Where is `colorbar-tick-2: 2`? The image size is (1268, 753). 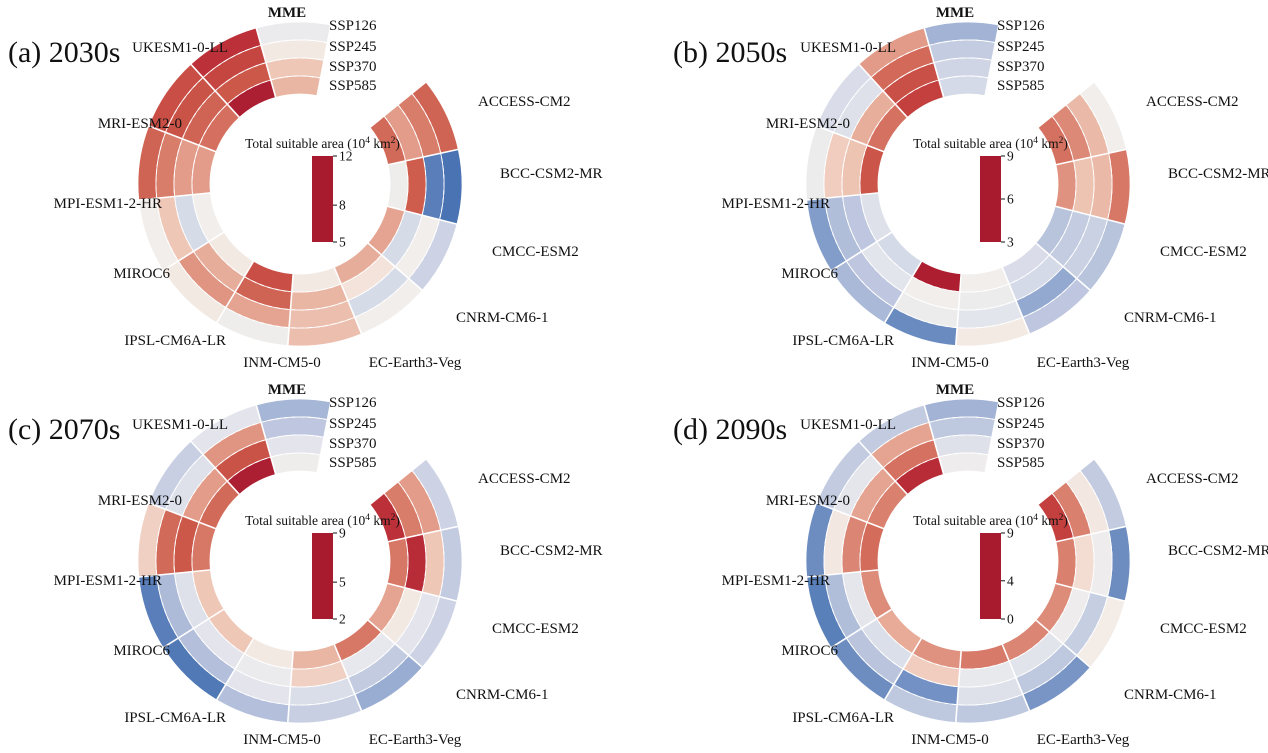 colorbar-tick-2: 2 is located at coordinates (342, 619).